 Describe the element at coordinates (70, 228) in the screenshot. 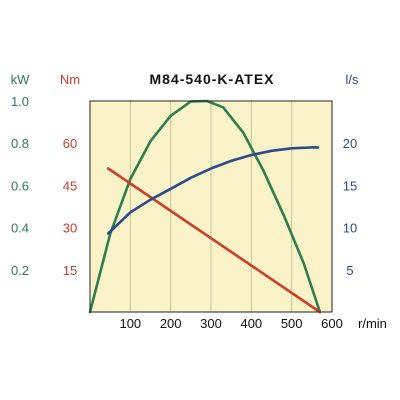

I see `torque-tick-label: 30` at that location.